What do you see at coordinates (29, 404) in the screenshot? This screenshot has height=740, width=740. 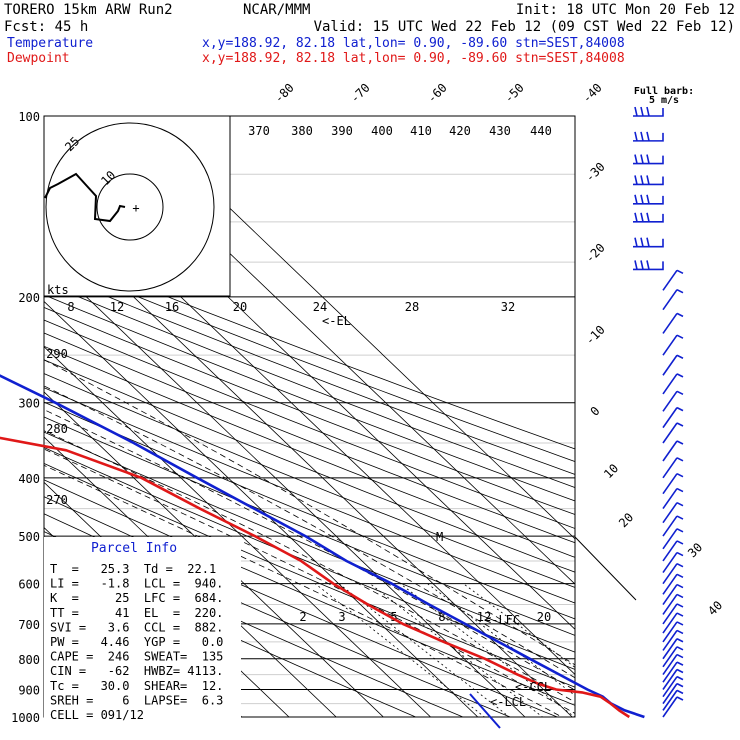 I see `pressure-tick-label: 300` at bounding box center [29, 404].